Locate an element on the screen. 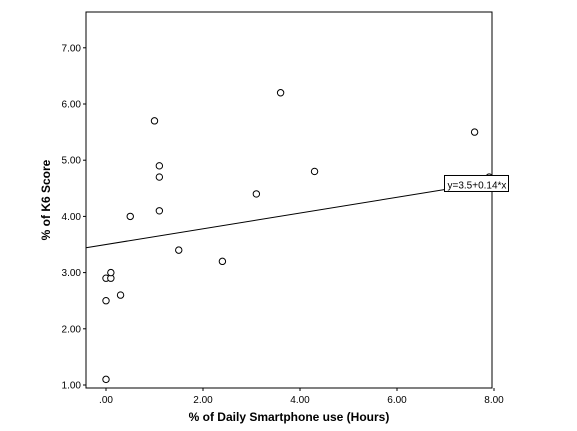 Image resolution: width=577 pixels, height=431 pixels. x-tick-label: 6.00 is located at coordinates (397, 400).